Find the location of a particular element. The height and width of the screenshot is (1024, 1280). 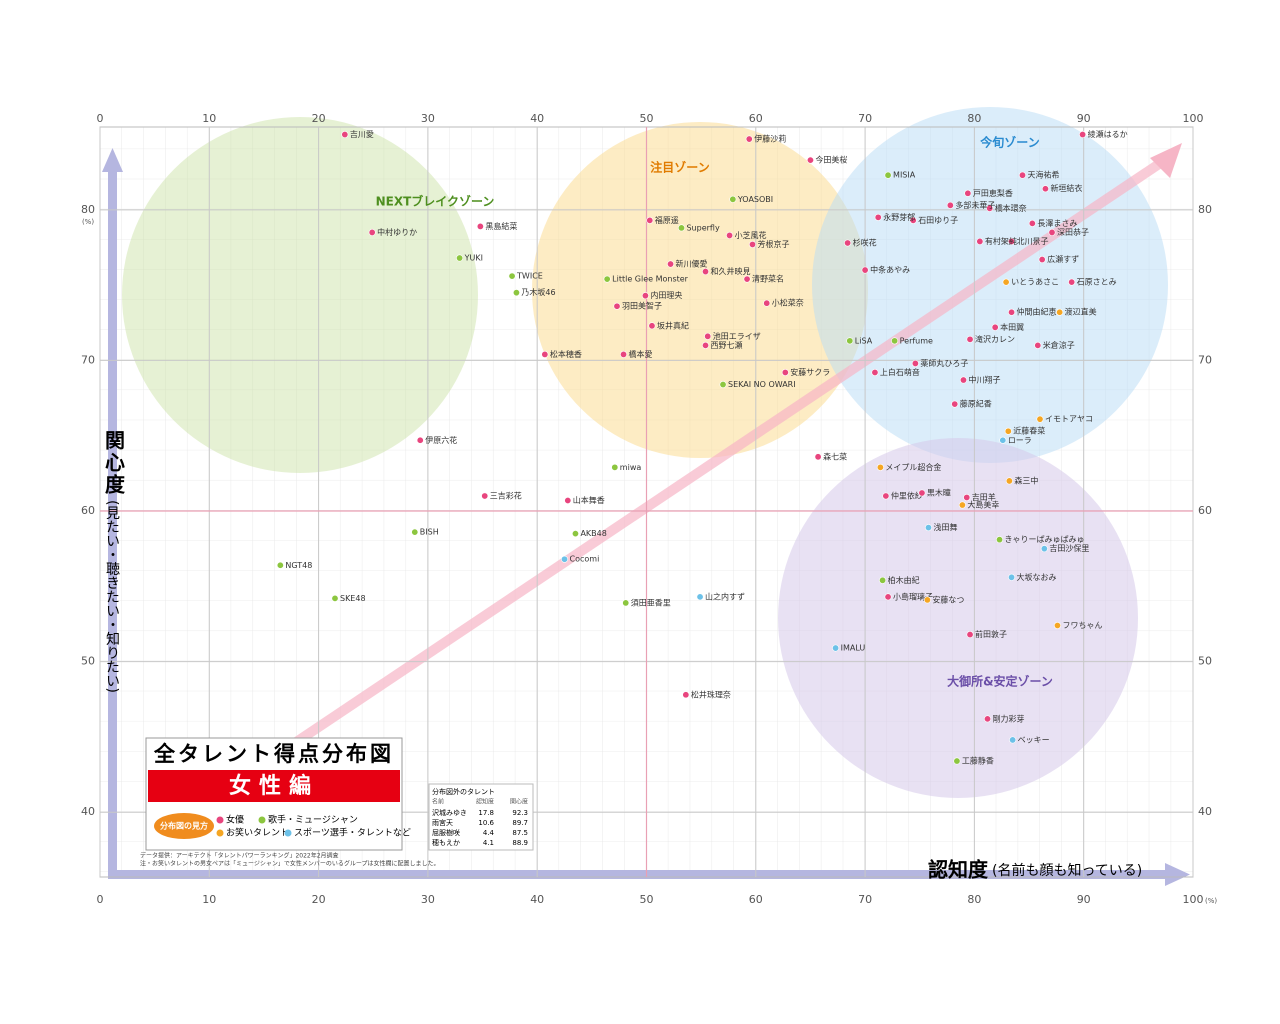

point-label: 浅田舞 is located at coordinates (945, 527).